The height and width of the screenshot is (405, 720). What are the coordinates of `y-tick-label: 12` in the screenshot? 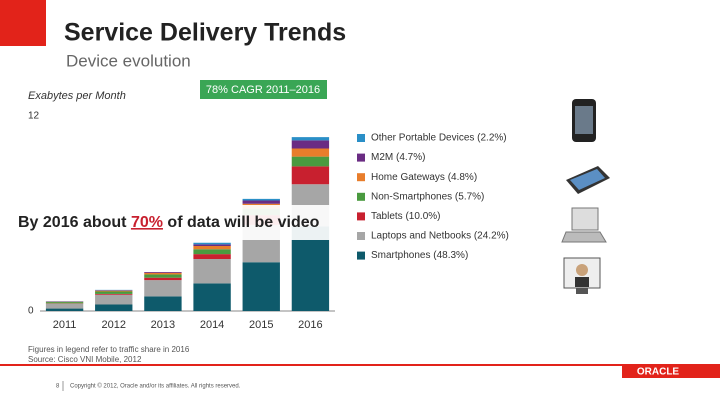 It's located at (34, 116).